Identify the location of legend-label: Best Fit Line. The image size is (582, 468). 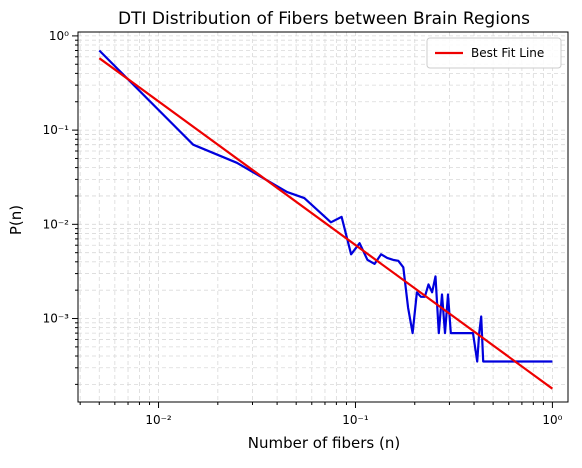
(507, 53).